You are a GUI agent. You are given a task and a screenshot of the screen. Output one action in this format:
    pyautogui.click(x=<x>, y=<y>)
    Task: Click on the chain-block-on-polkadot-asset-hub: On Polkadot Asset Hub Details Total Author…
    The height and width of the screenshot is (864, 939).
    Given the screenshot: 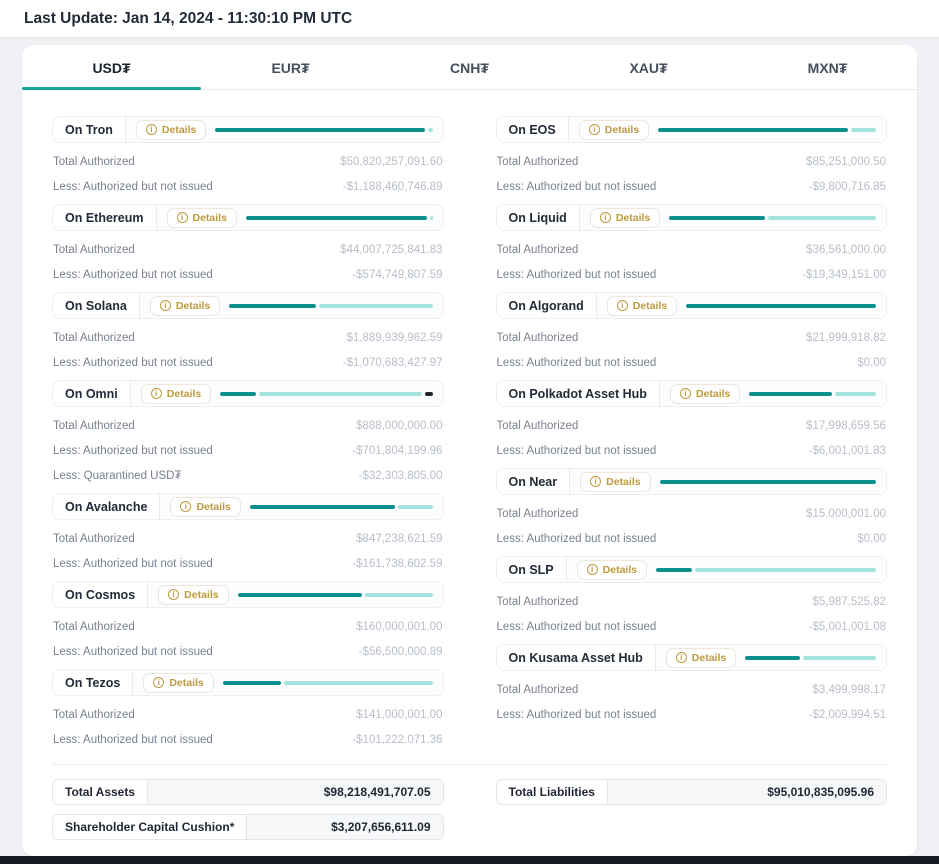 What is the action you would take?
    pyautogui.click(x=691, y=418)
    